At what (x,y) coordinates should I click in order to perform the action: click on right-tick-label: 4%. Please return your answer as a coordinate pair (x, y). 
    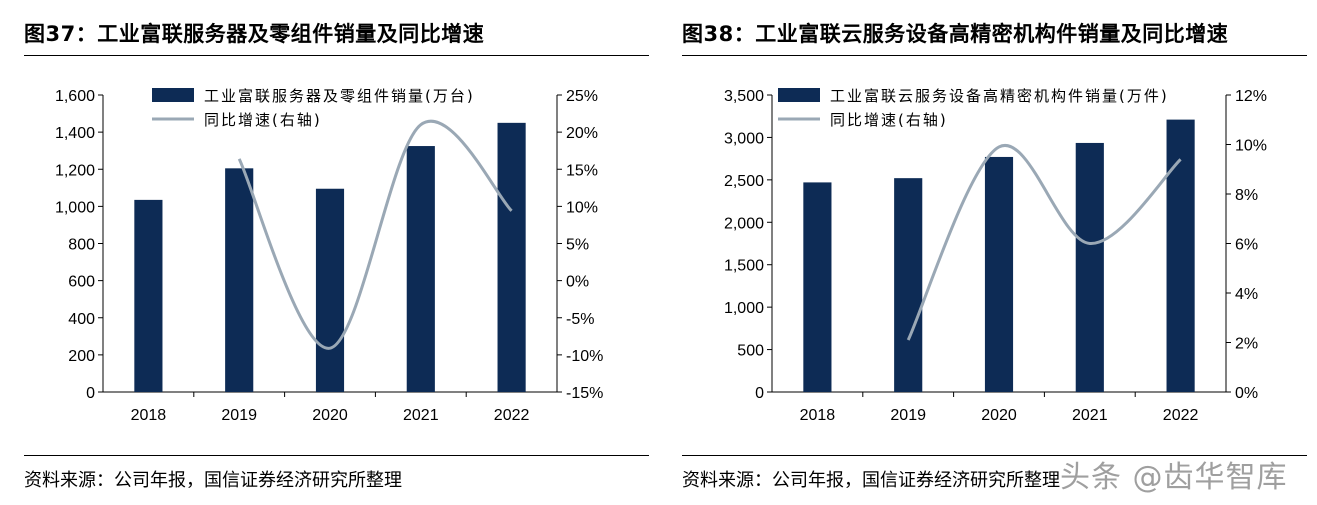
    Looking at the image, I should click on (1246, 294).